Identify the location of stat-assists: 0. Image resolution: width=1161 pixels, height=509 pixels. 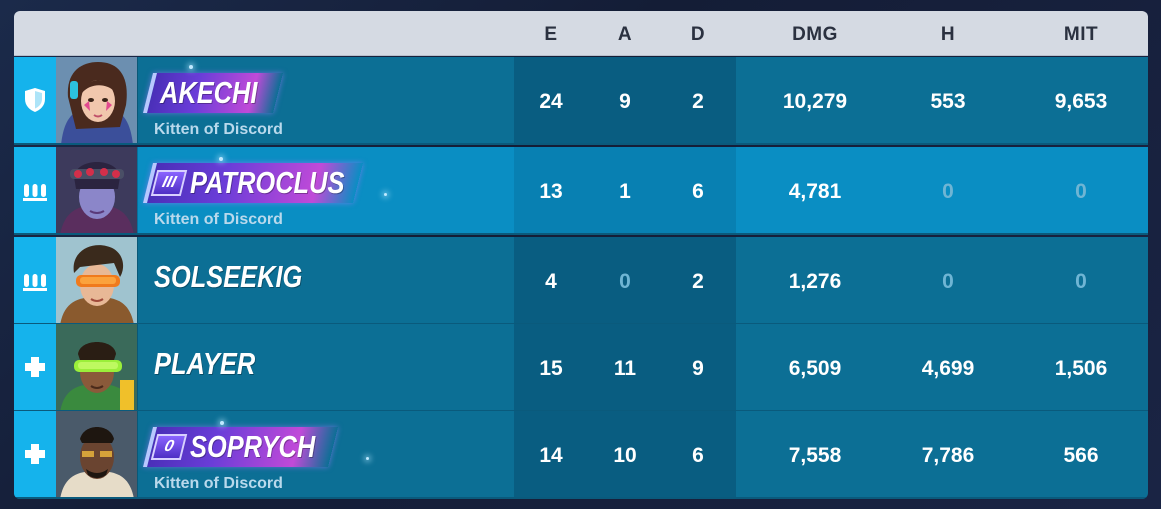
(625, 281).